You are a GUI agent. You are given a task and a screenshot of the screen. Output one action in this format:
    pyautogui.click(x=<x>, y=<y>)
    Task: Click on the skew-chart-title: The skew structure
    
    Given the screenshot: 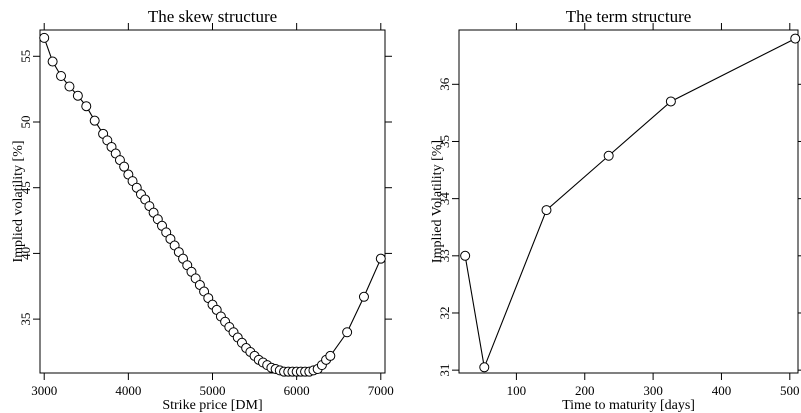 What is the action you would take?
    pyautogui.click(x=212, y=16)
    